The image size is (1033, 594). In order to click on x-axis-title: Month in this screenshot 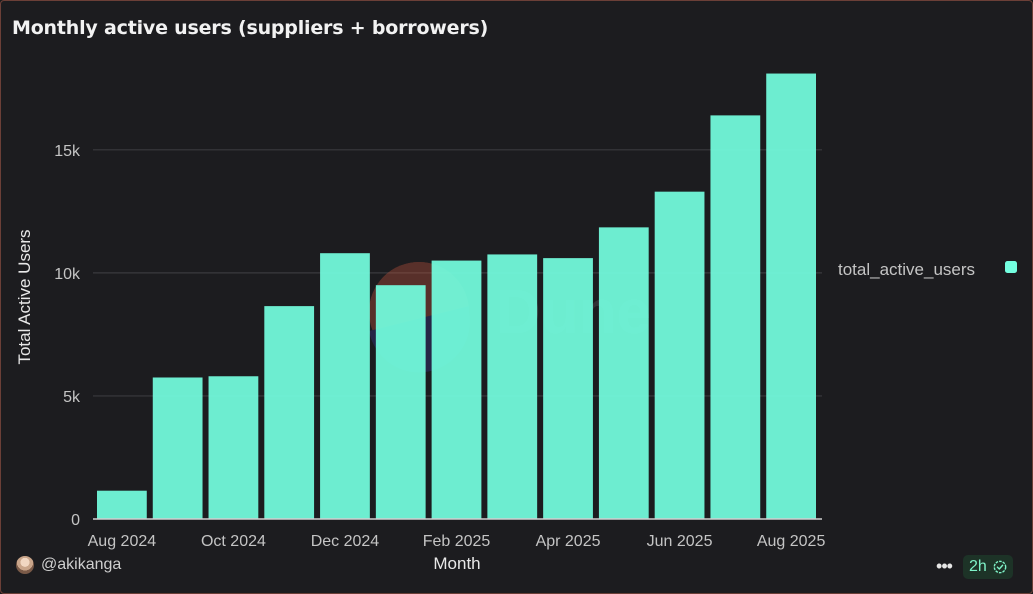, I will do `click(456, 563)`.